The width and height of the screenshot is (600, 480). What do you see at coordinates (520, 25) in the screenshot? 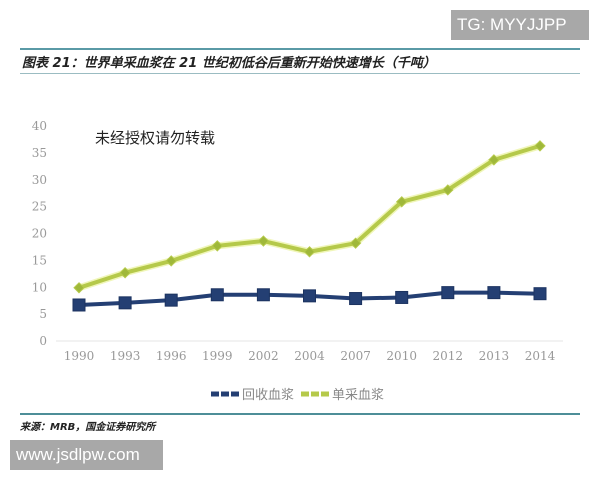
I see `tg-watermark-badge: TG: MYYJJPP` at bounding box center [520, 25].